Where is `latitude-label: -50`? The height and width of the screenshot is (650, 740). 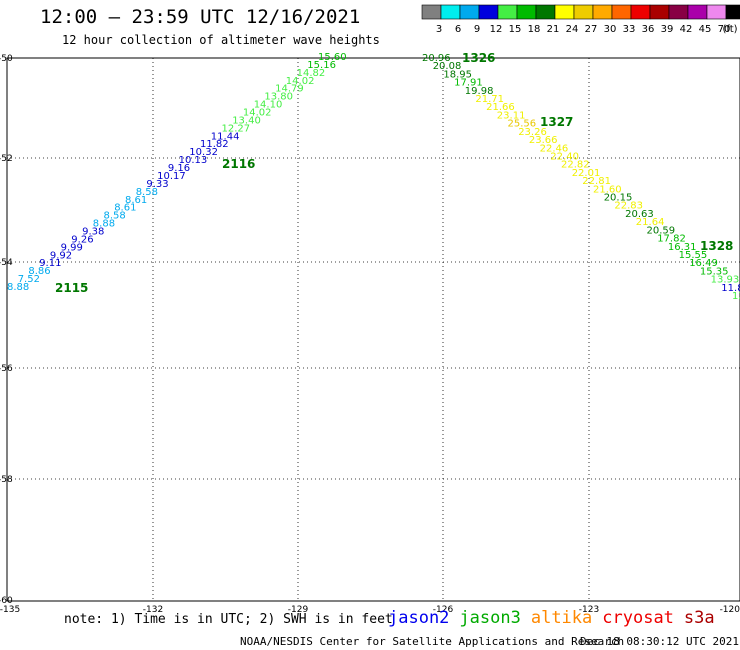 latitude-label: -50 is located at coordinates (6, 59).